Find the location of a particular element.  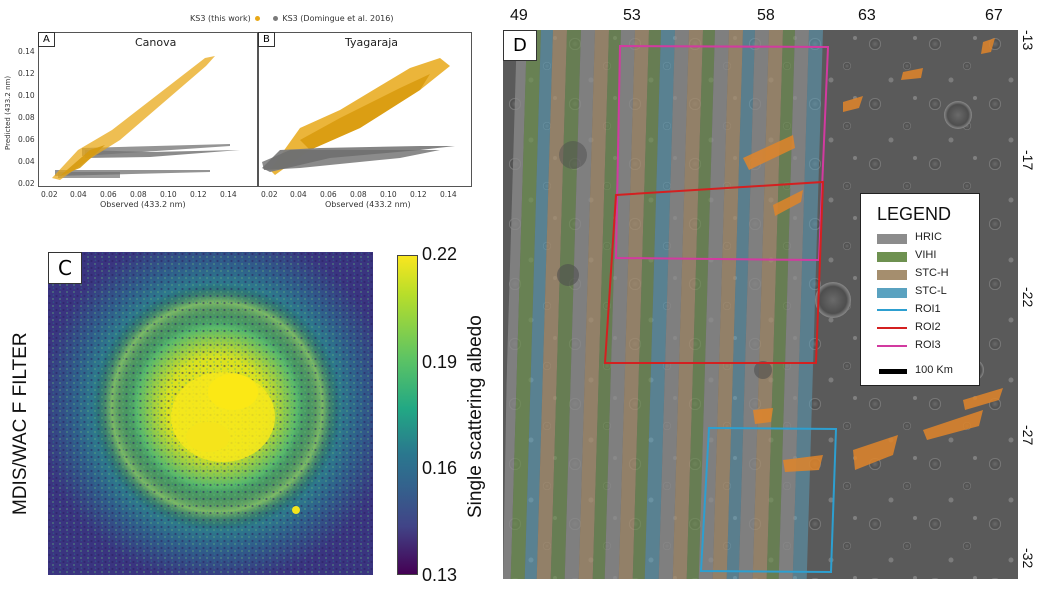

albedo-side-title: MDIS/WAC F FILTER is located at coordinates (20, 423).